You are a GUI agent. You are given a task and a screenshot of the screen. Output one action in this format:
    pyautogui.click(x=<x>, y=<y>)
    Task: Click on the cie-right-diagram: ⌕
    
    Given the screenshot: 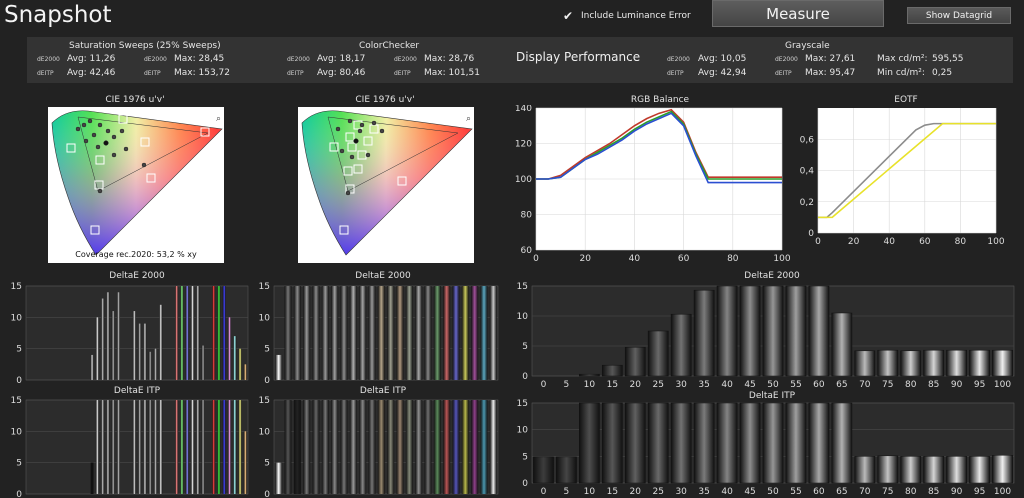 What is the action you would take?
    pyautogui.click(x=386, y=185)
    